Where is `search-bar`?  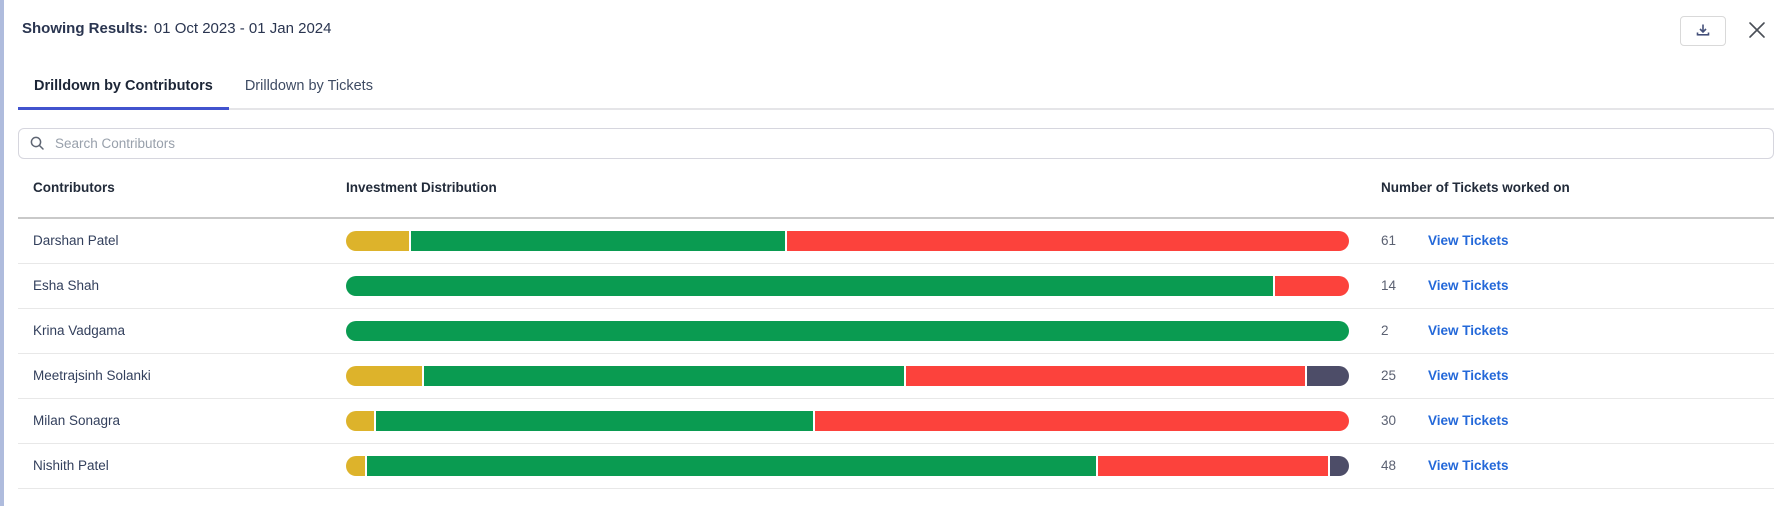 search-bar is located at coordinates (896, 143).